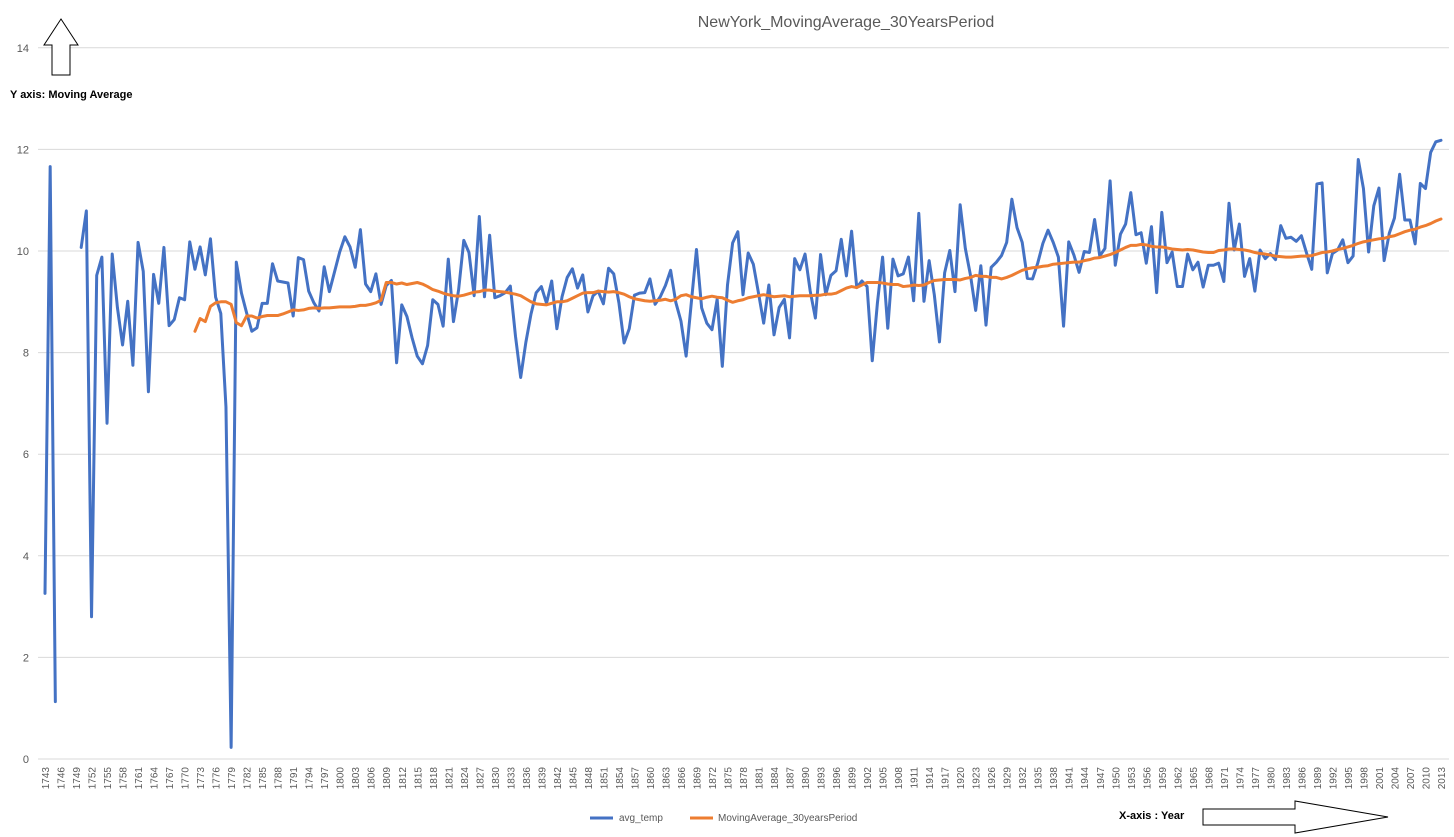 This screenshot has width=1454, height=837. What do you see at coordinates (1364, 778) in the screenshot?
I see `x-tick-label: 1998` at bounding box center [1364, 778].